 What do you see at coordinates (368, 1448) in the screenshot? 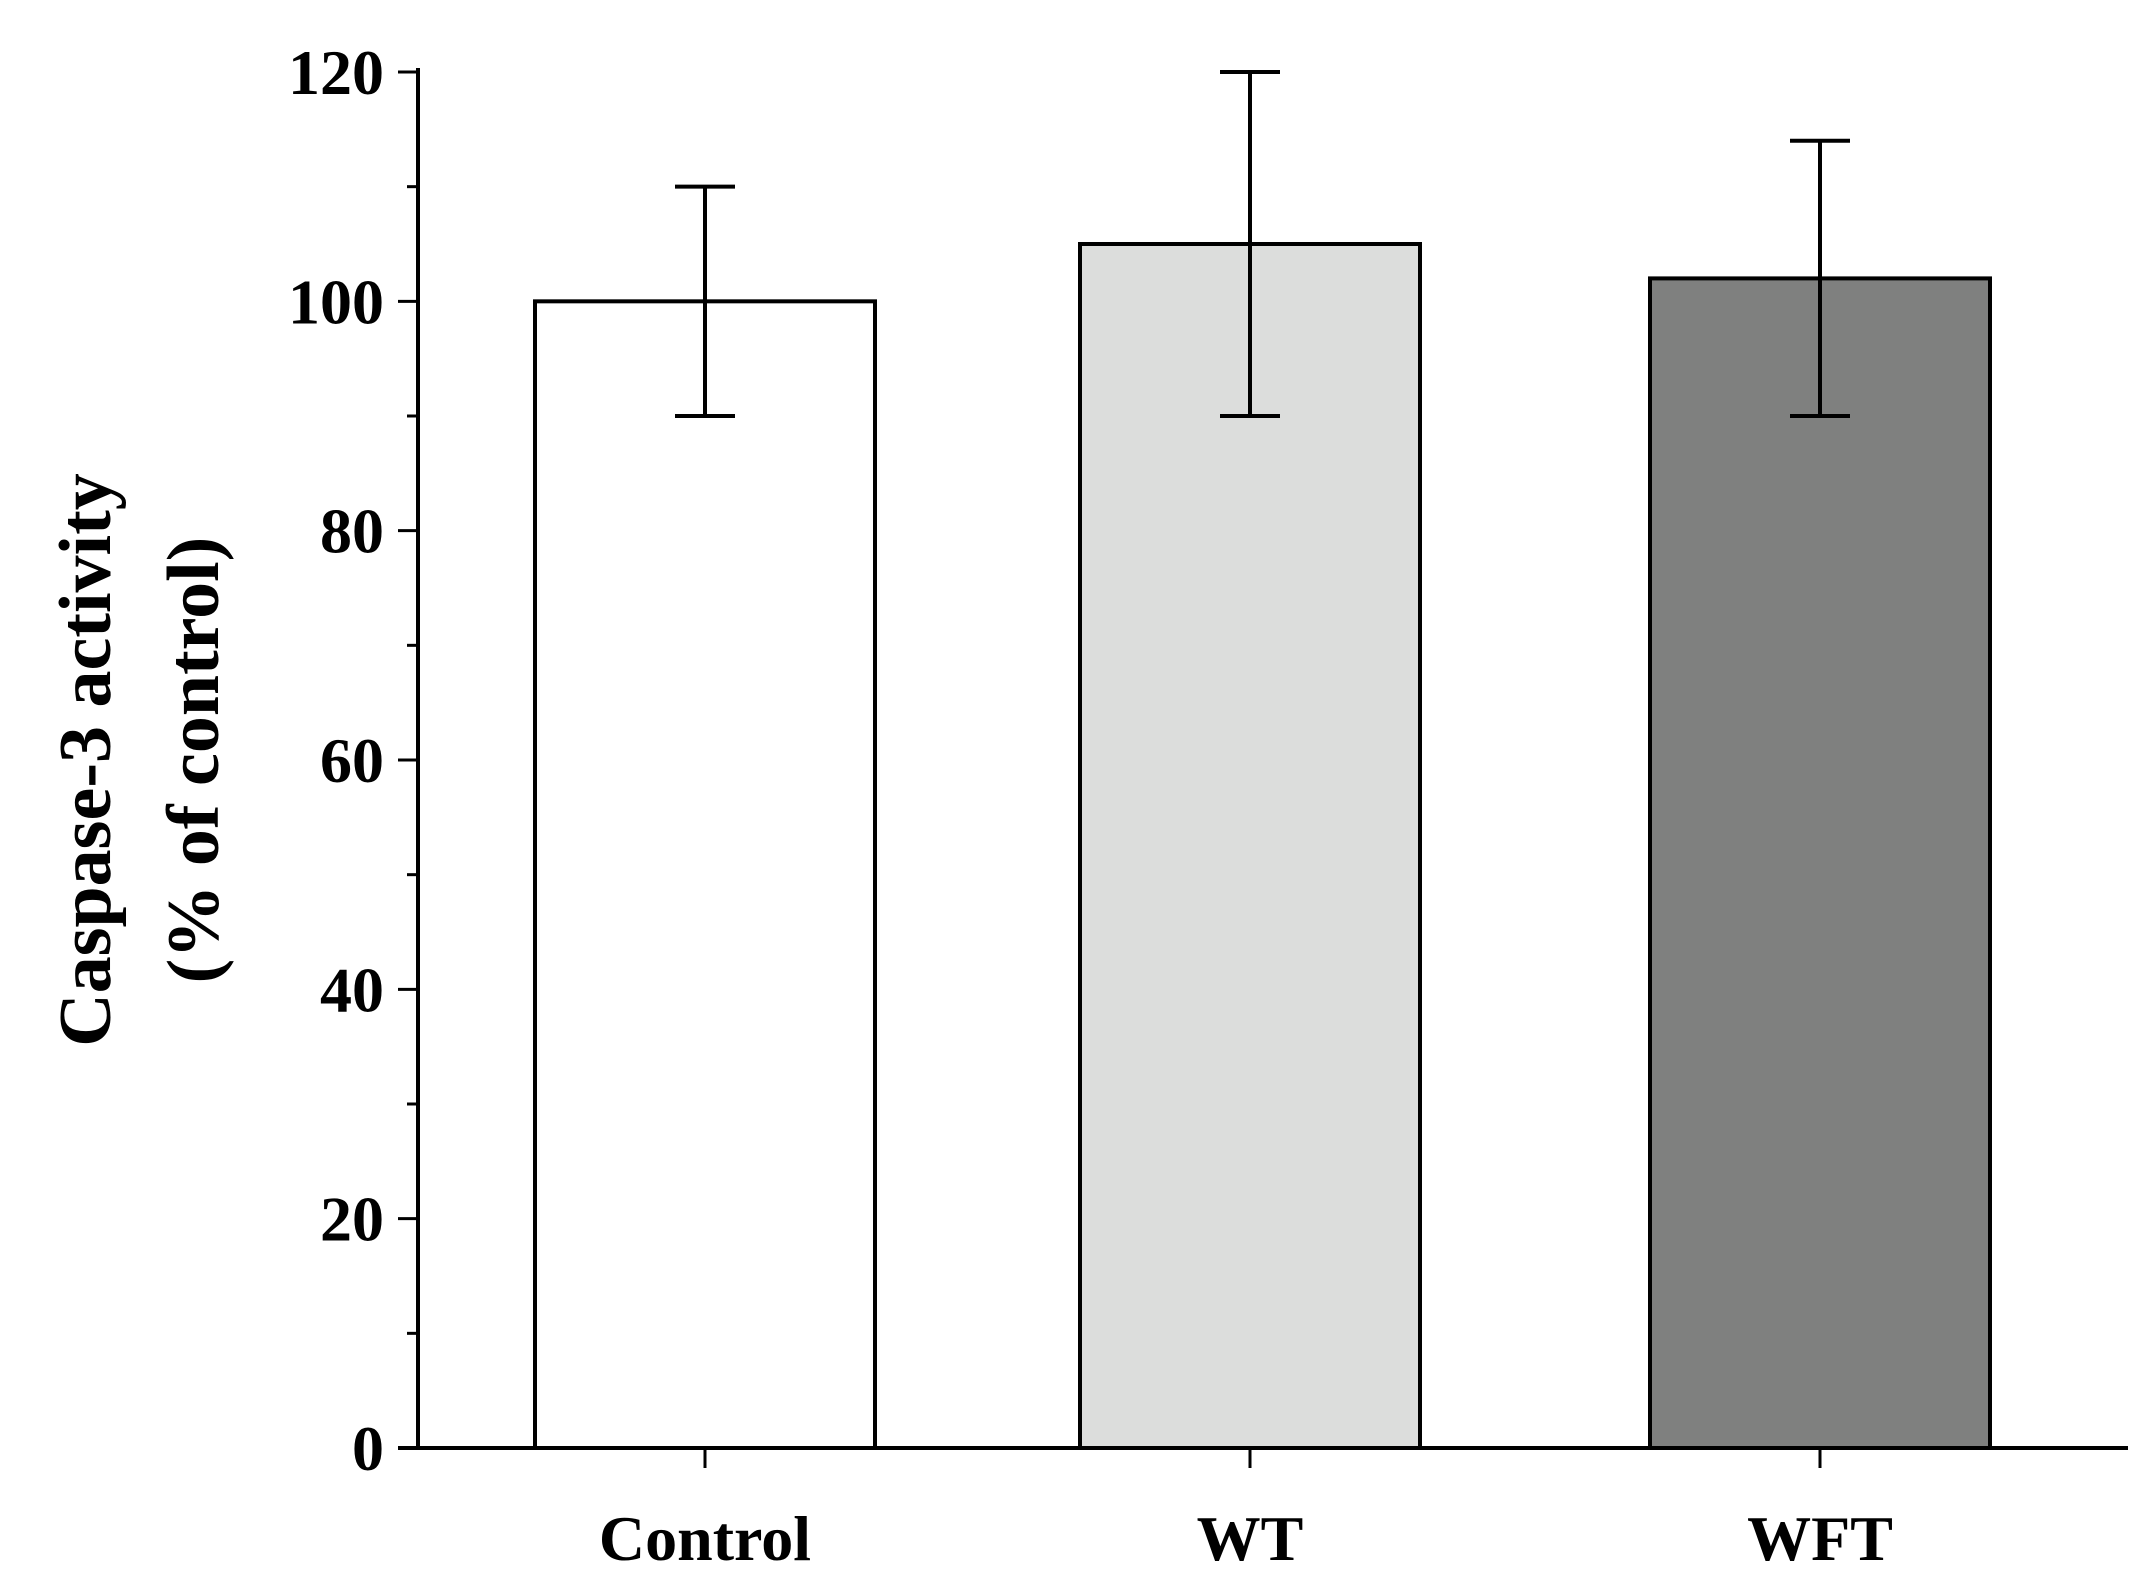
I see `y-tick-label: 0` at bounding box center [368, 1448].